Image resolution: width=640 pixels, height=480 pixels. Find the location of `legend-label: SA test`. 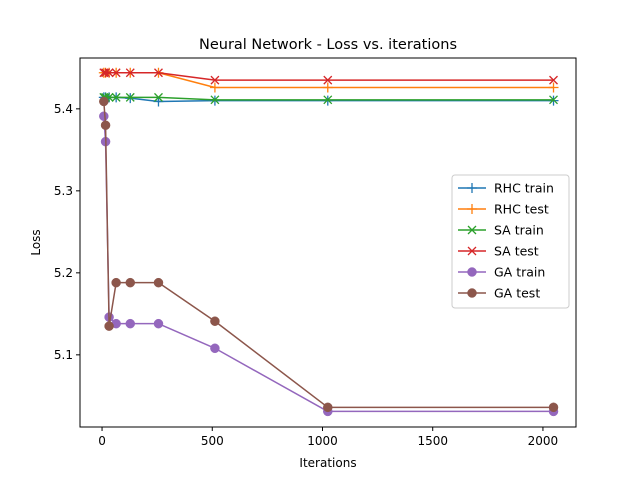

legend-label: SA test is located at coordinates (516, 251).